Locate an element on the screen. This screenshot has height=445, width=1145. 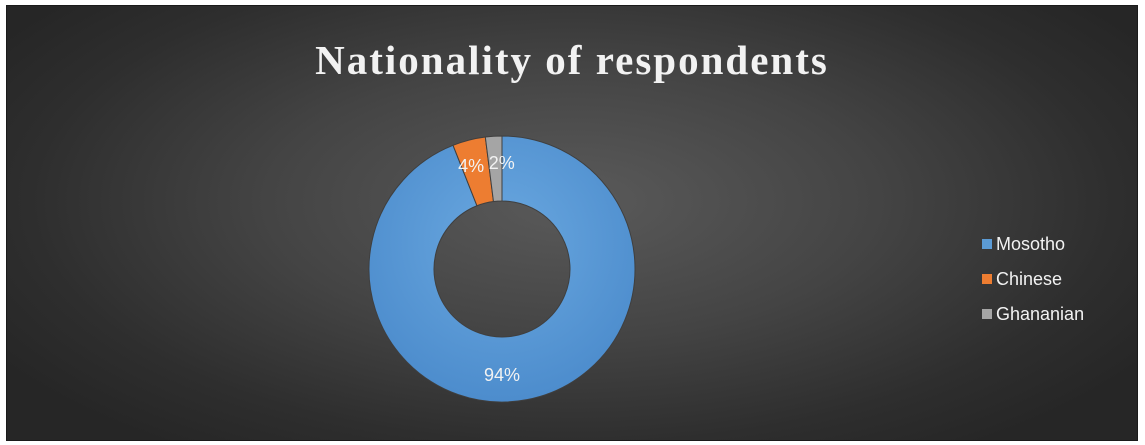
data-label-mosotho: 94% is located at coordinates (502, 375).